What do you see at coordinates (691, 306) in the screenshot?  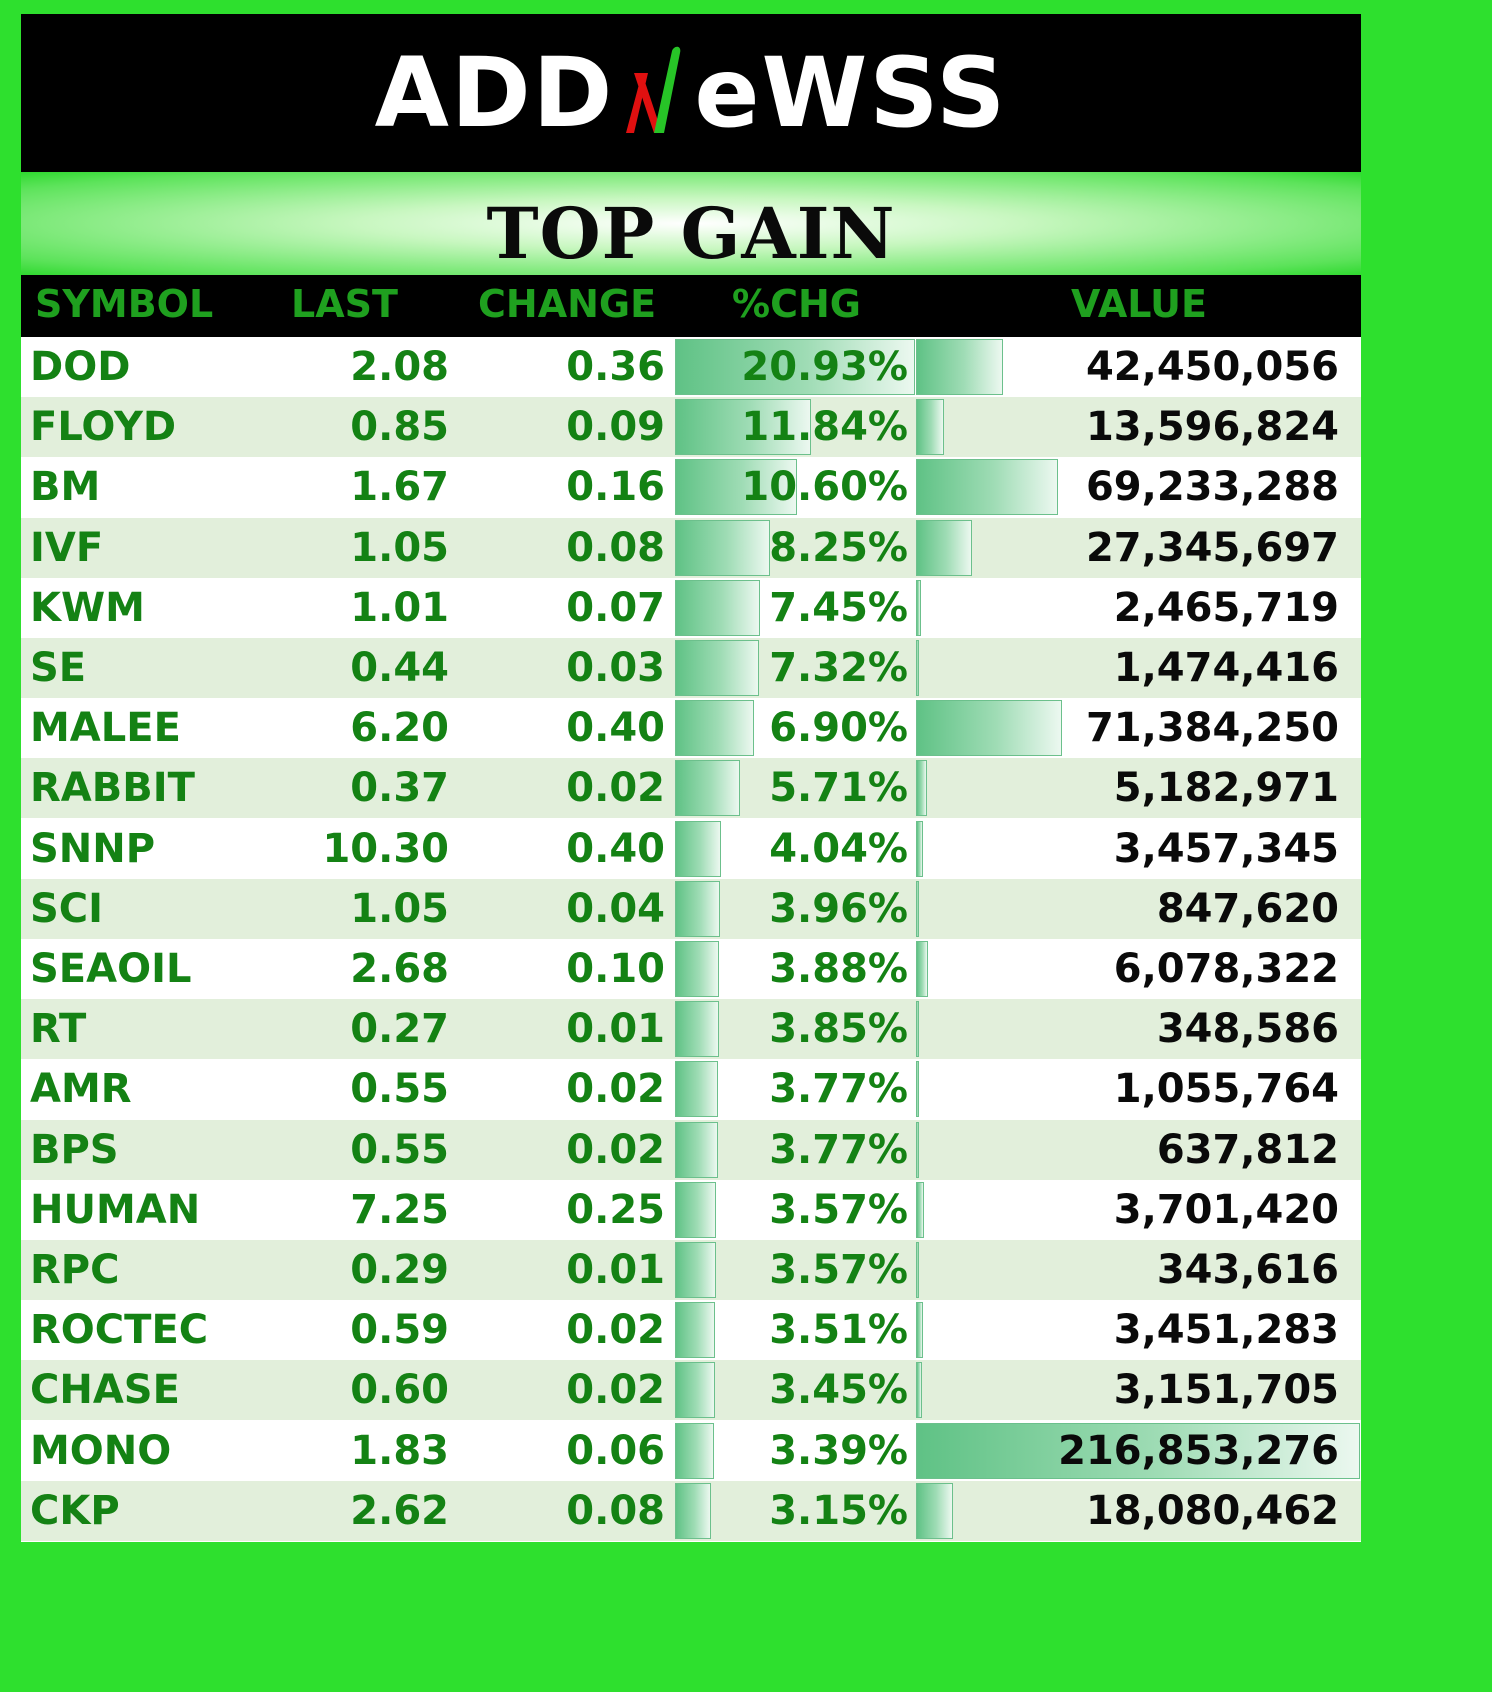 I see `table-header: SYMBOL LAST CHANGE %CHG VALUE` at bounding box center [691, 306].